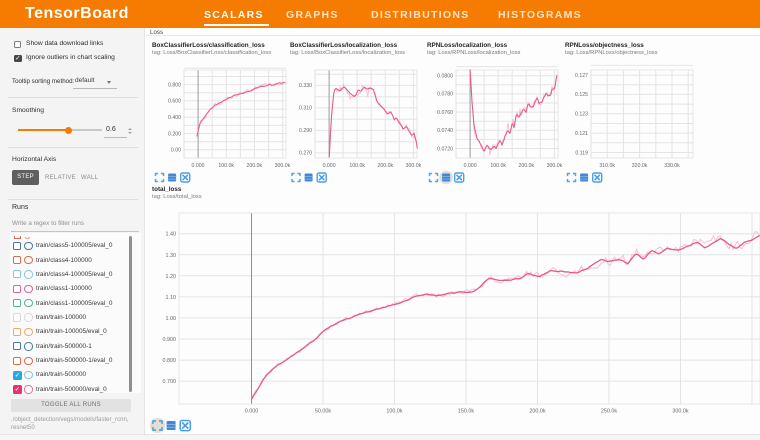  I want to click on svg-text: 0.270, so click(305, 154).